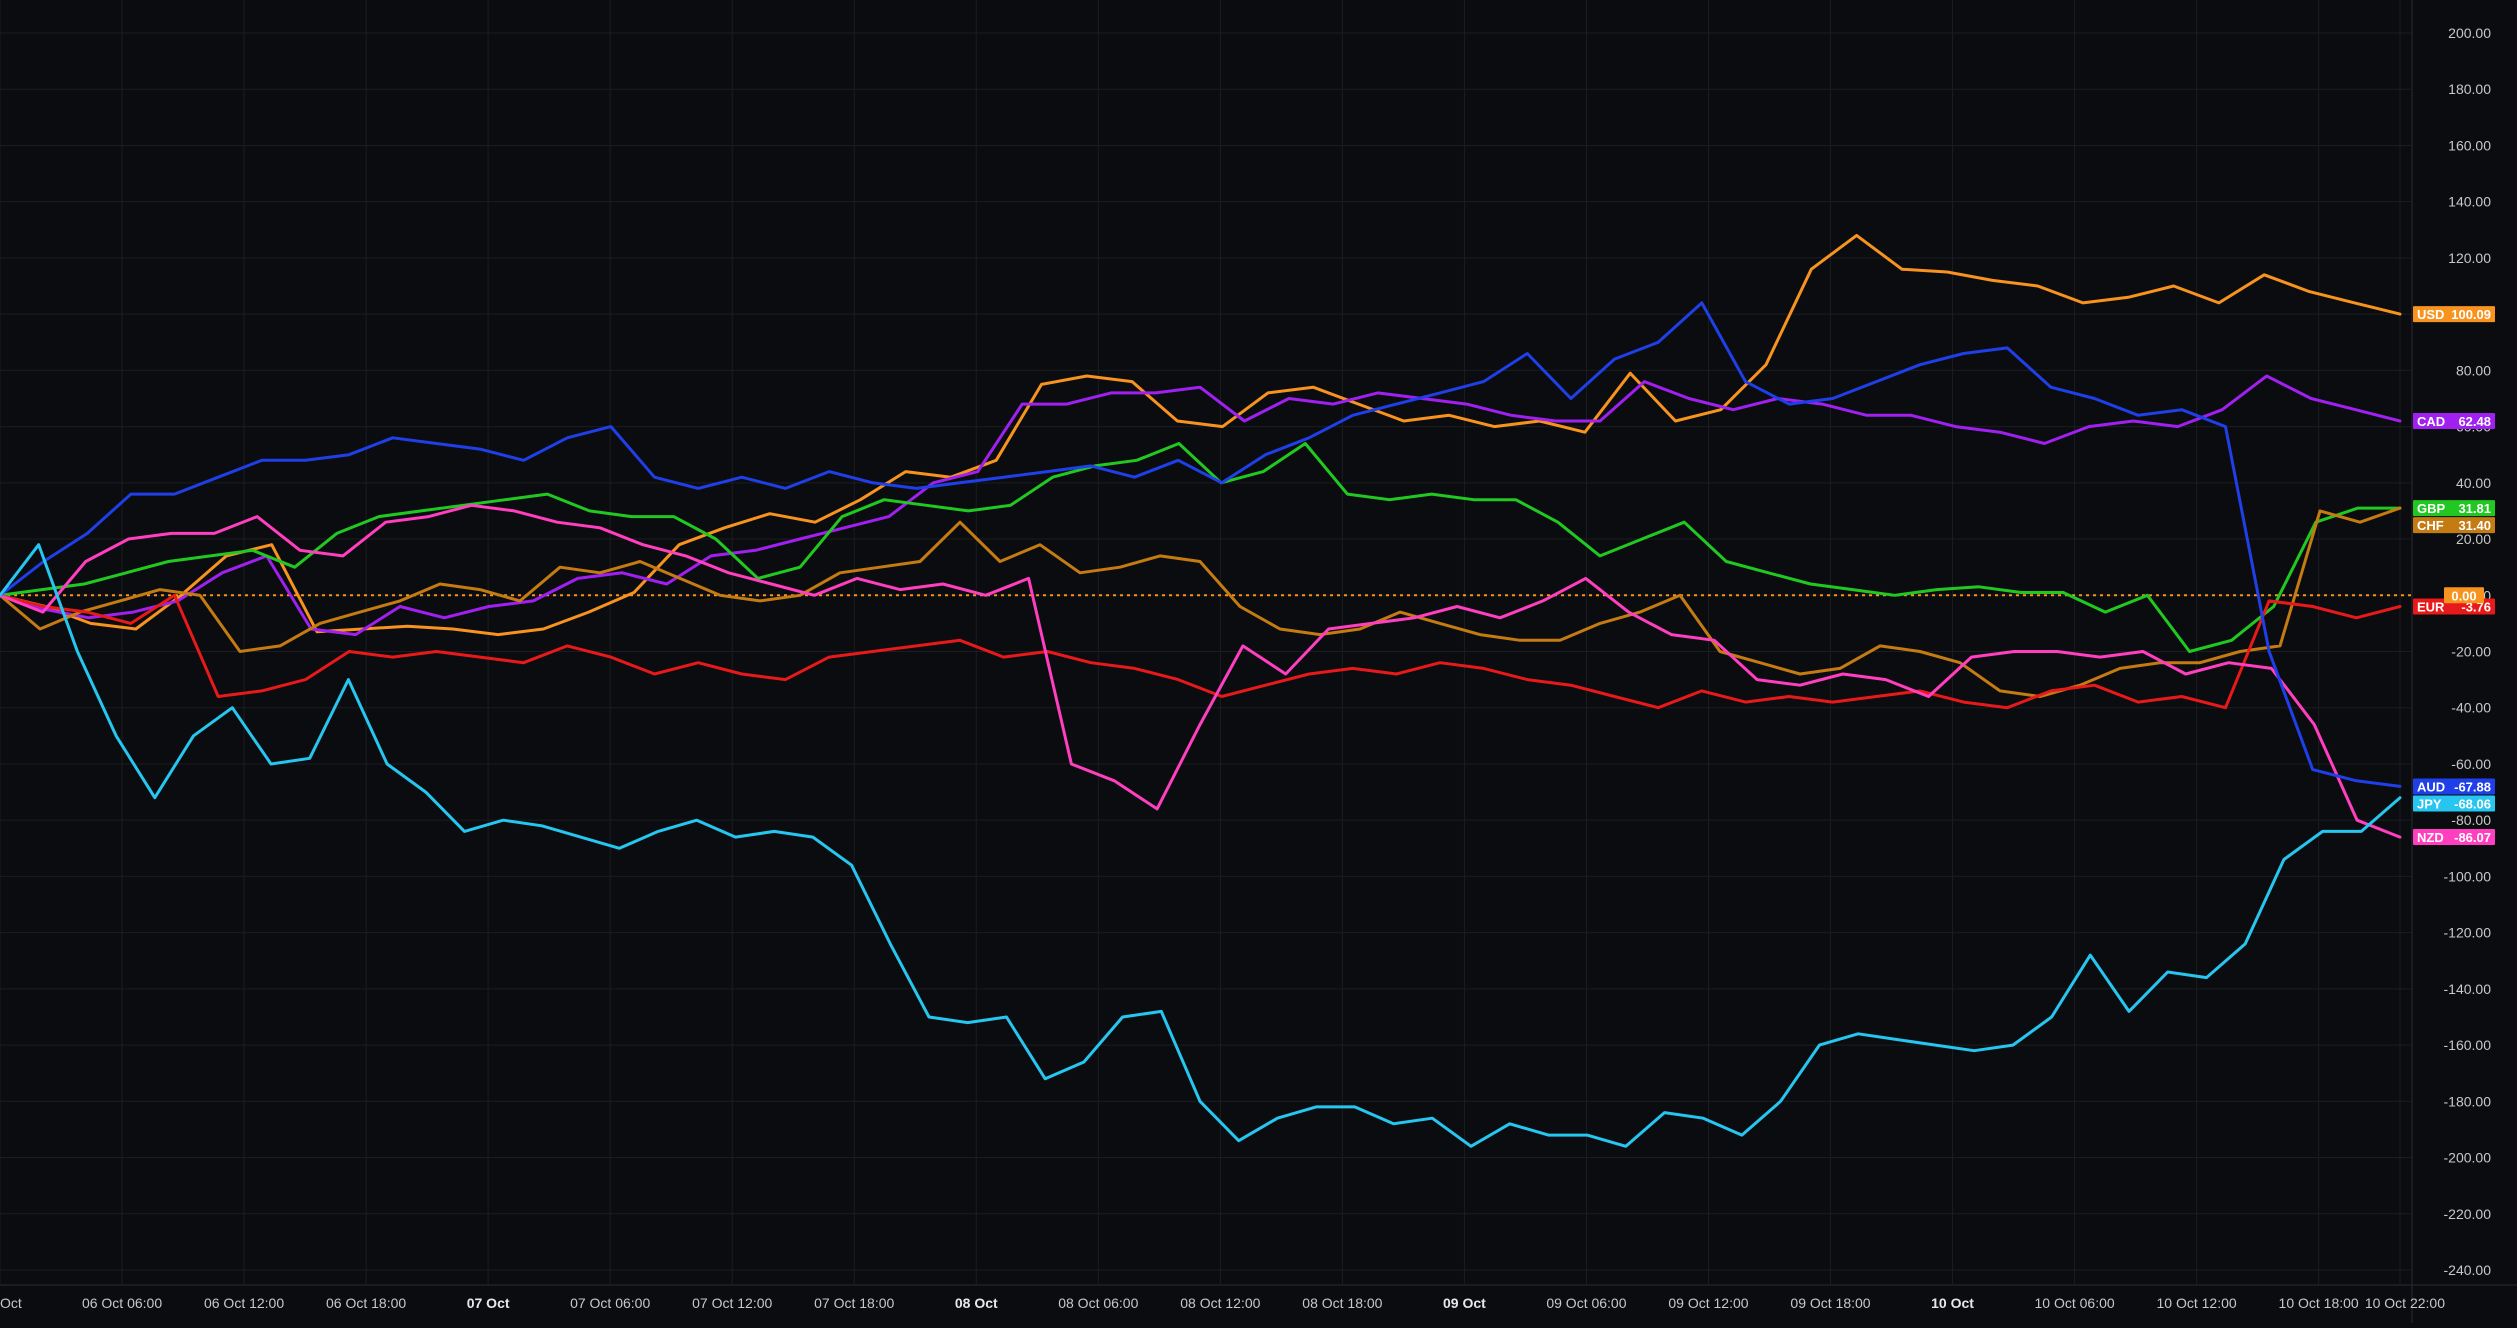 Image resolution: width=2517 pixels, height=1328 pixels. I want to click on value-badge-currency: GBP, so click(2431, 508).